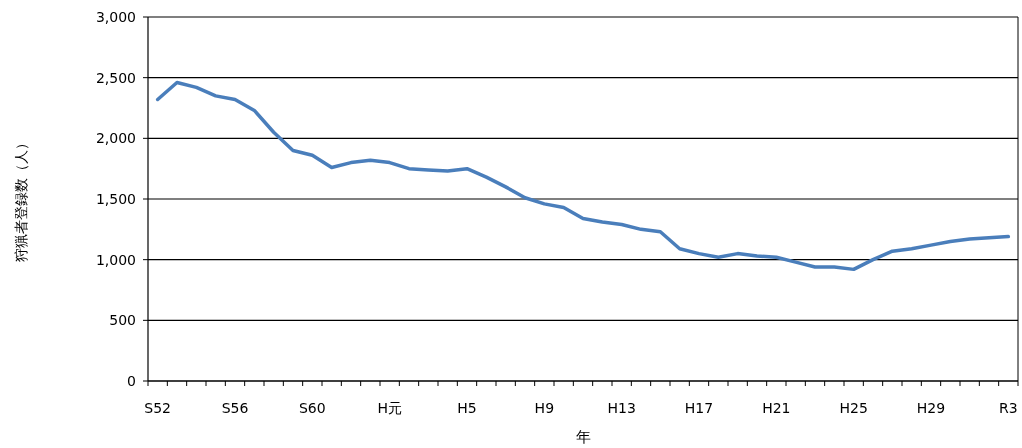 Image resolution: width=1022 pixels, height=448 pixels. I want to click on y-tick-label: 0, so click(131, 381).